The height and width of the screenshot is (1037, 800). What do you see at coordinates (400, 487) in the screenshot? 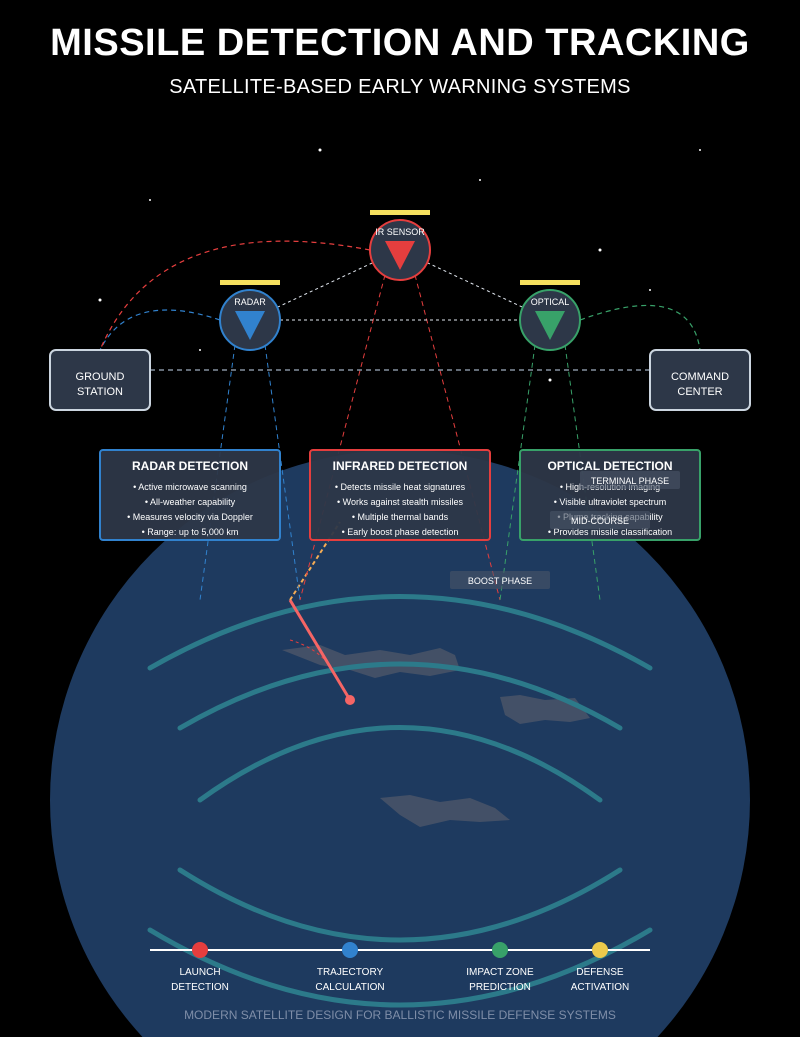
I see `panel-item: • Detects missile heat signatures` at bounding box center [400, 487].